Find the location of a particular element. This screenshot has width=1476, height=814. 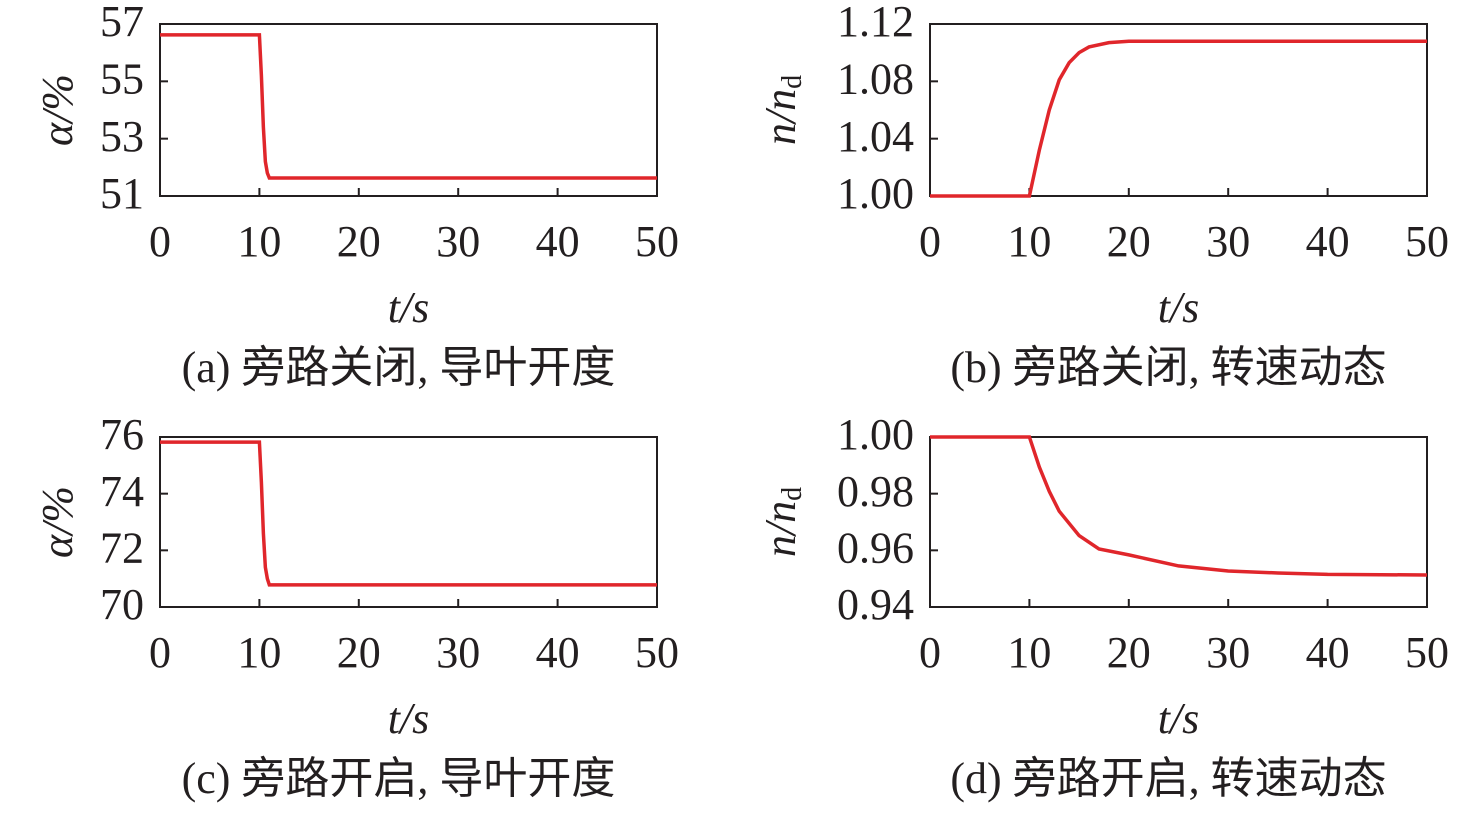

y-tick-label: 1.08 is located at coordinates (875, 78).